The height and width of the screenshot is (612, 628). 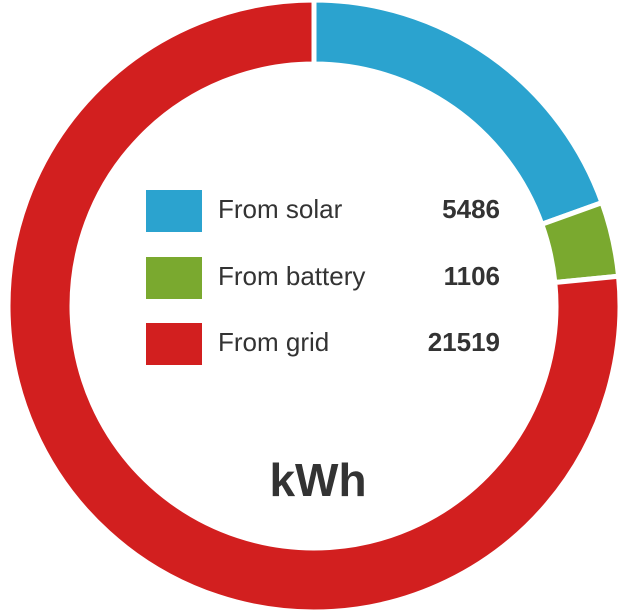 What do you see at coordinates (464, 342) in the screenshot?
I see `value-label: 21519` at bounding box center [464, 342].